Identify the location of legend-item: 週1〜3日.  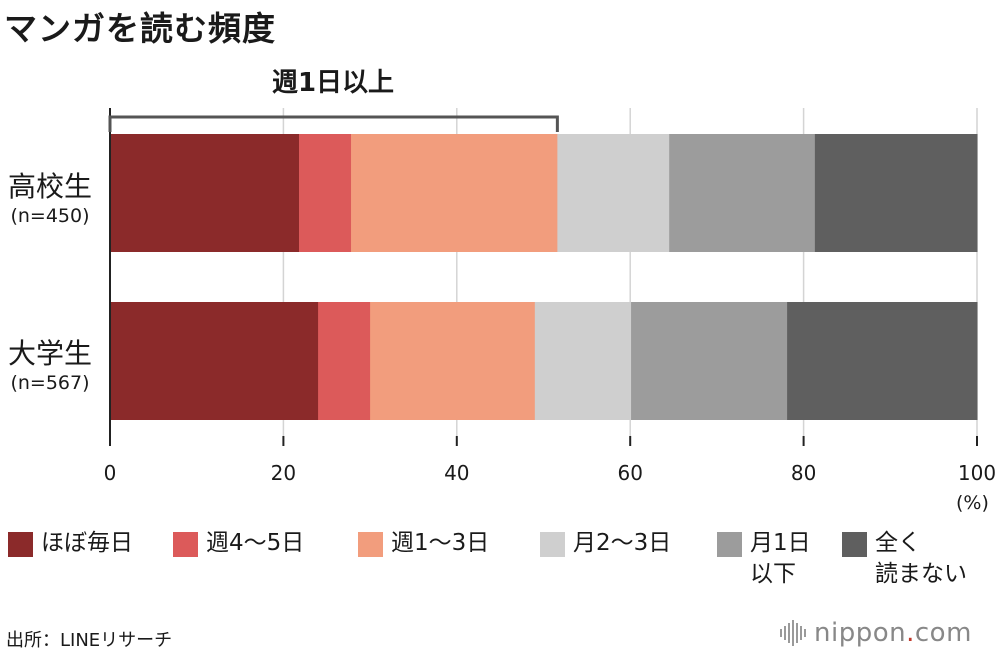
(423, 543).